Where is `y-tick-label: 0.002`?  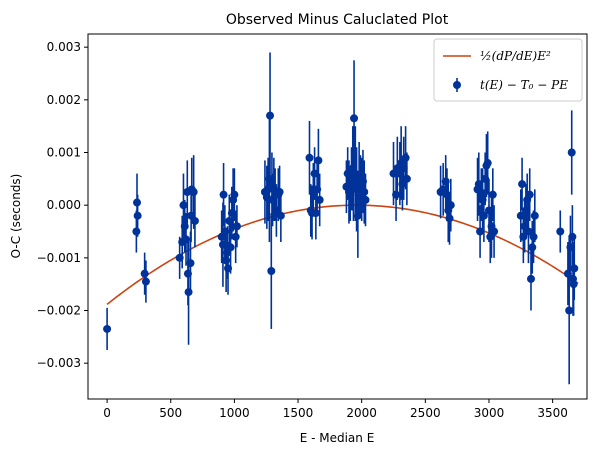
y-tick-label: 0.002 is located at coordinates (64, 100).